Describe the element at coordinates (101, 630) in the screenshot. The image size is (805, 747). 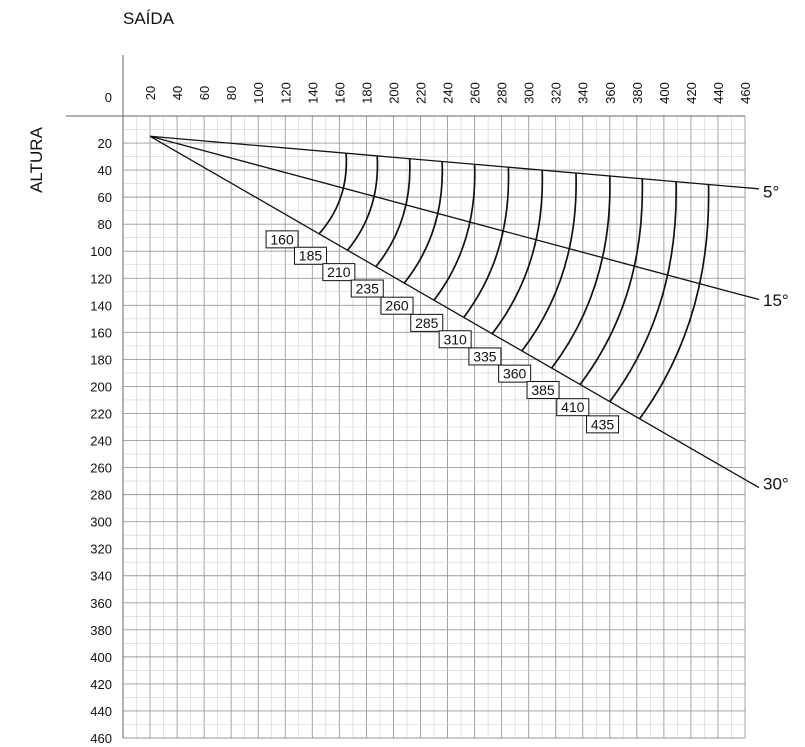
I see `y-tick-label: 380` at that location.